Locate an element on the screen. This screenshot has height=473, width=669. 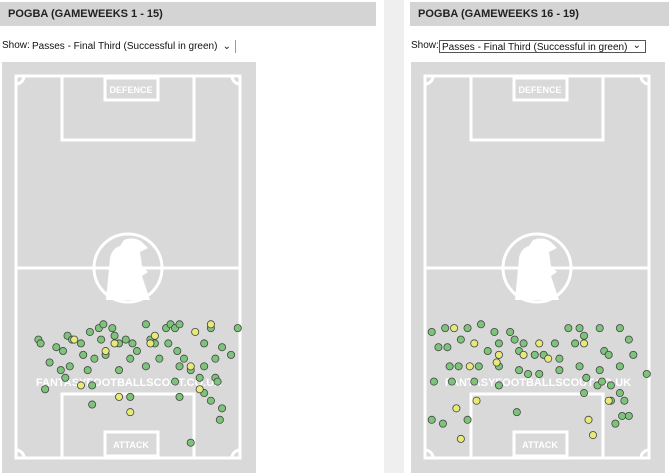
logo is located at coordinates (128, 269).